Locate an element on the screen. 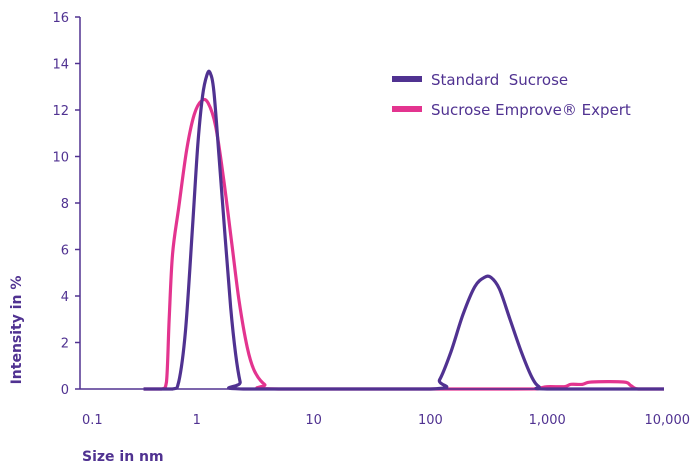  y-tick-label: 2 is located at coordinates (65, 344).